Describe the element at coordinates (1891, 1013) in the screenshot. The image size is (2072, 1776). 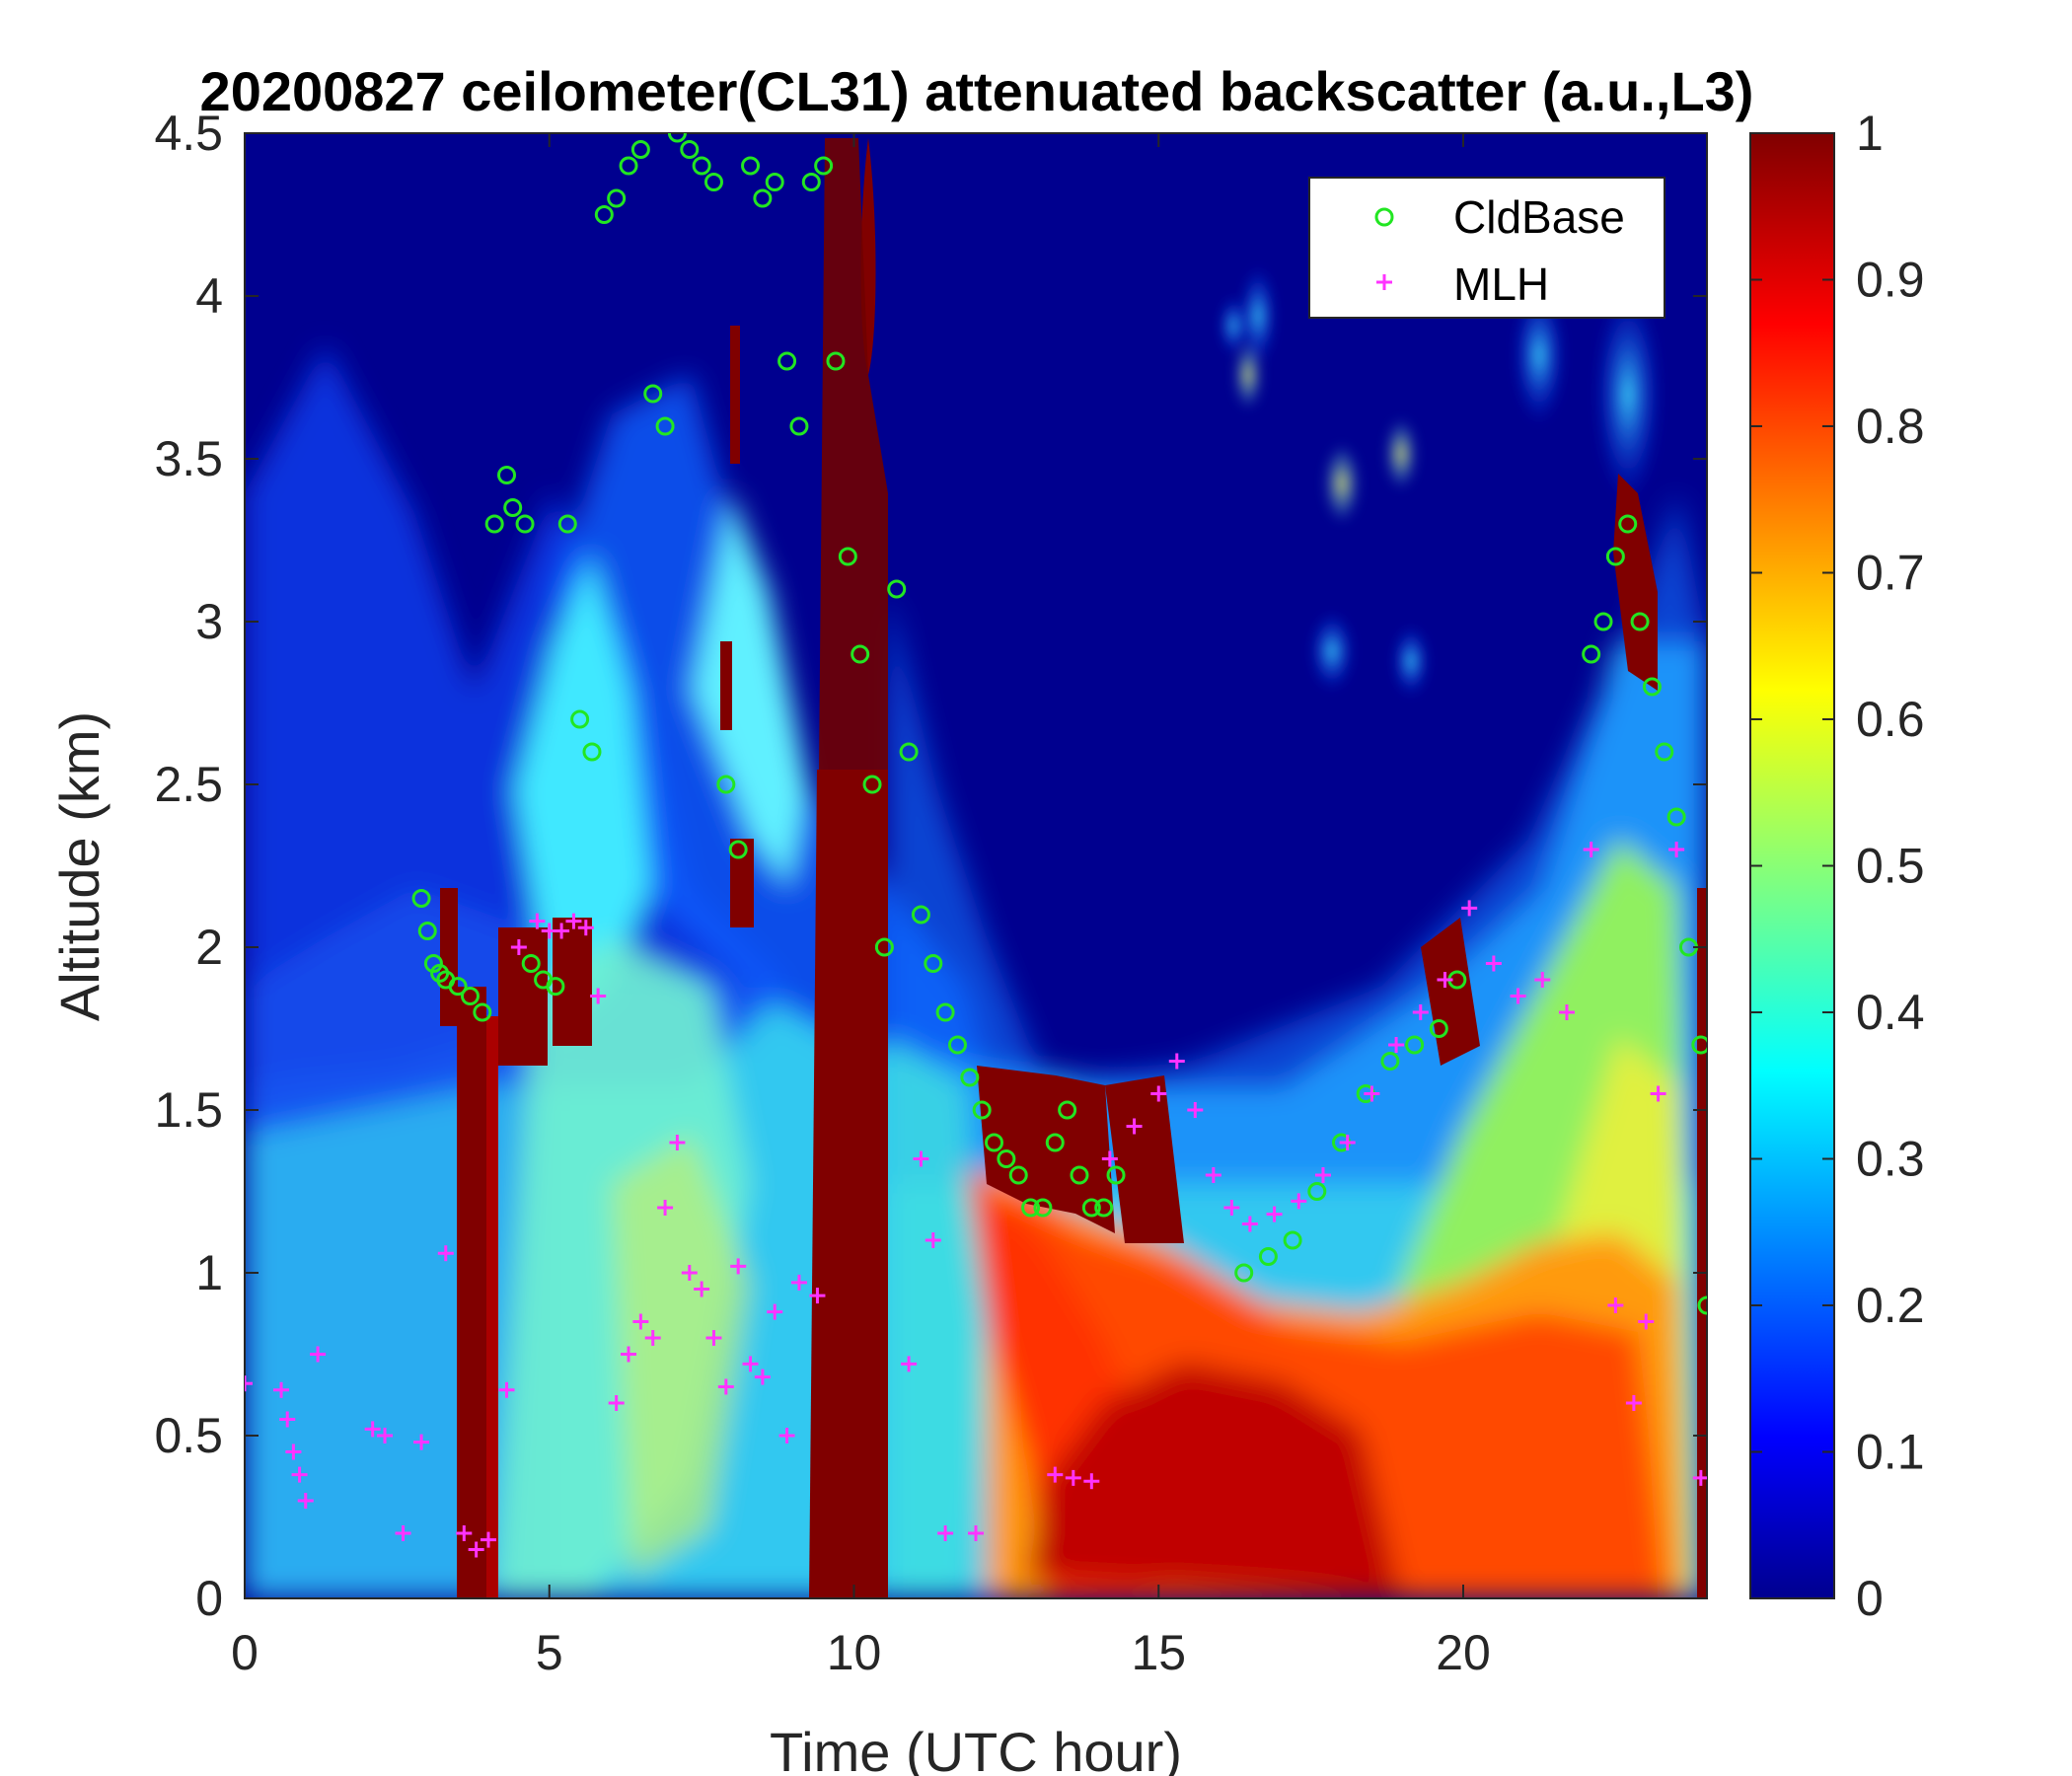
I see `colorbar-tick-label: 0.4` at that location.